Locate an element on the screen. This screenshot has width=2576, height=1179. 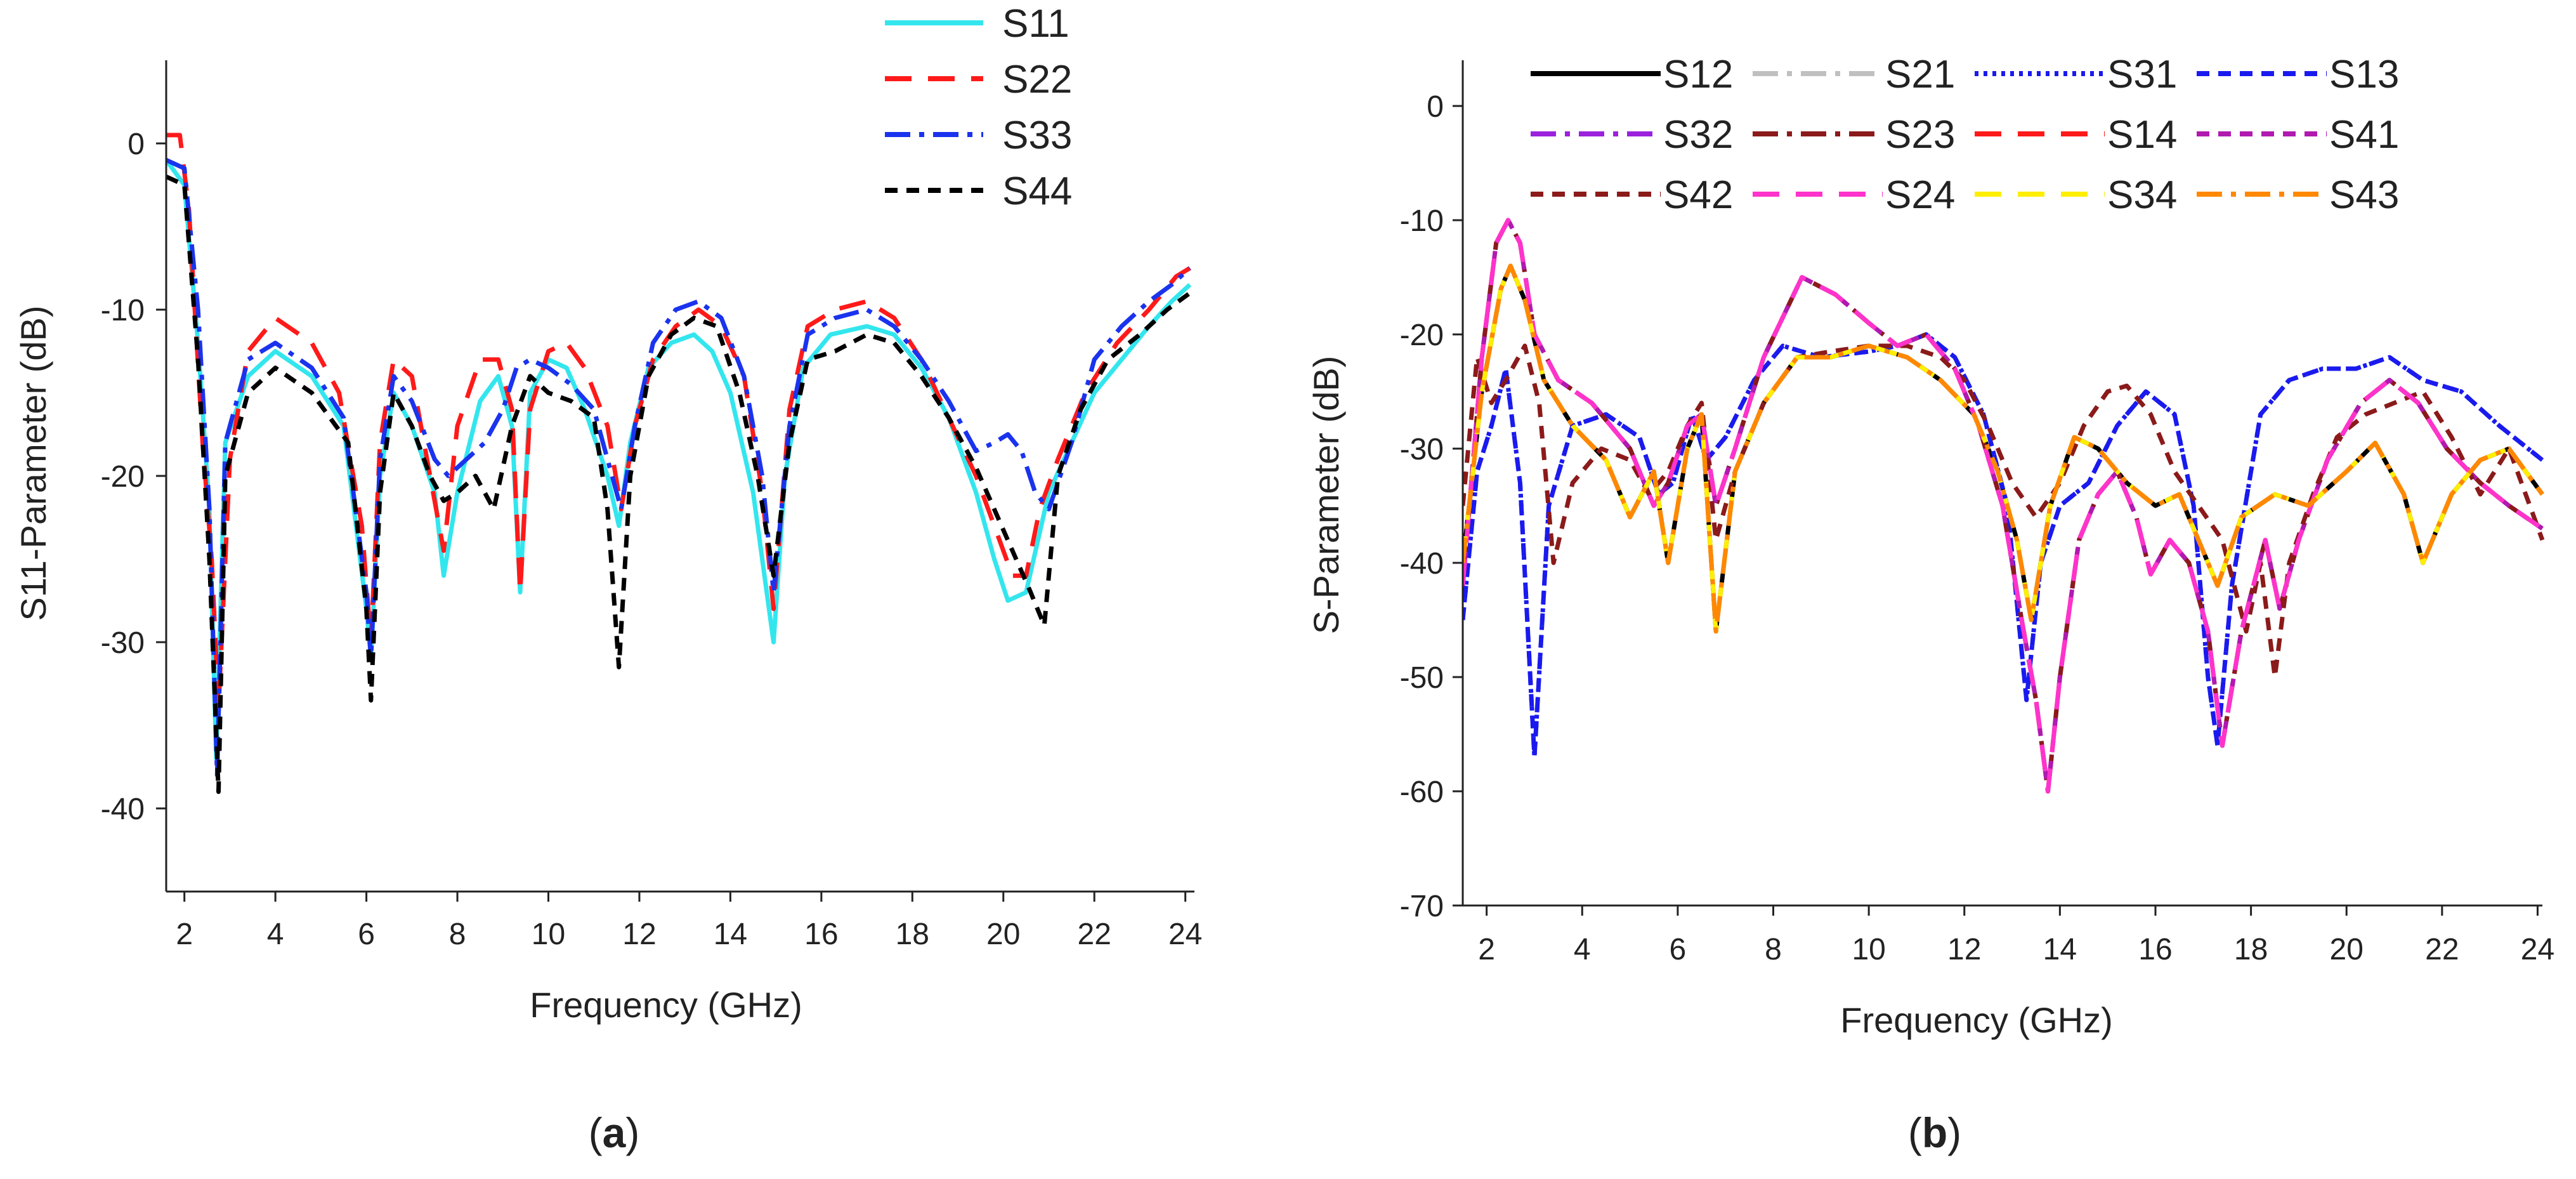
series-line-s43 is located at coordinates (2004, 448).